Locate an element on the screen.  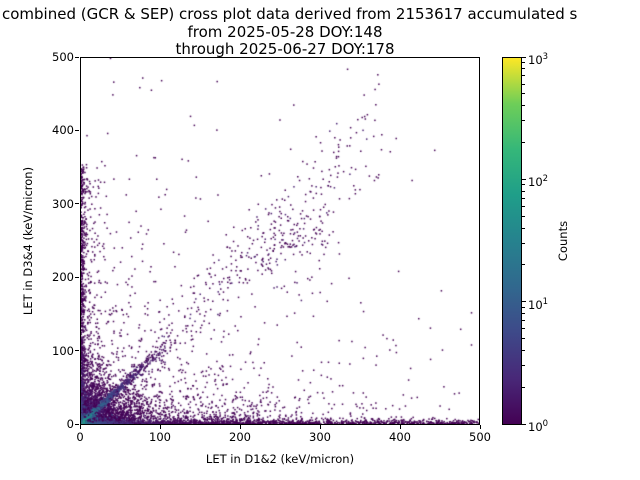
x-tick-label: 200 is located at coordinates (240, 437).